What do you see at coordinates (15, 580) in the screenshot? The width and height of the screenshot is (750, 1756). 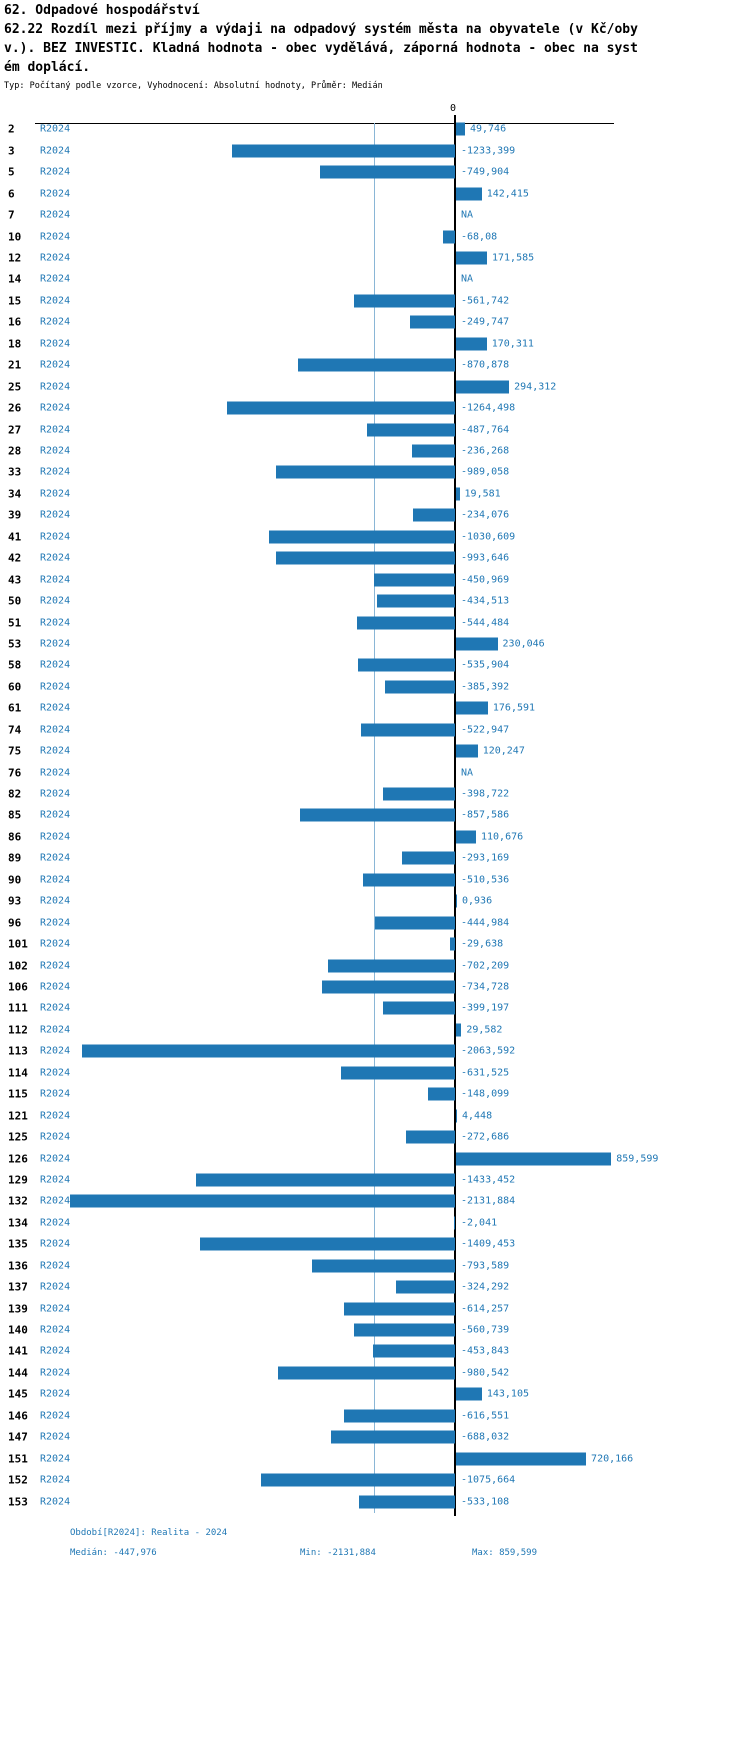 I see `row-number: 43` at bounding box center [15, 580].